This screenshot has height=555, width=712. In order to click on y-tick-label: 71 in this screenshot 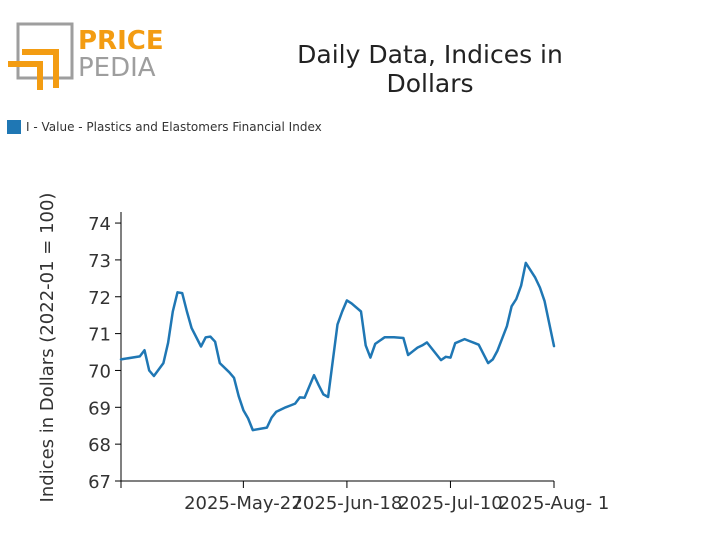, I will do `click(99, 335)`.